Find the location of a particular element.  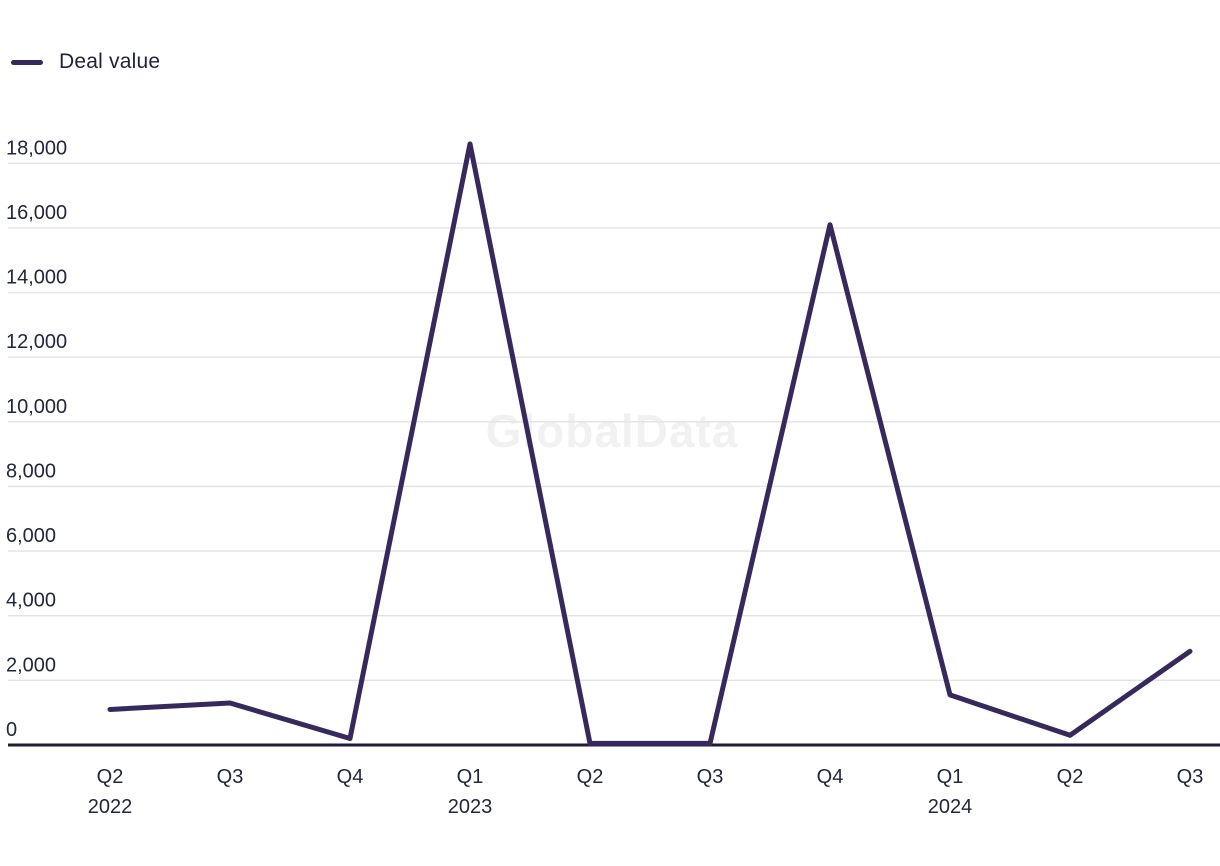

y-tick-label: 12,000 is located at coordinates (36, 342).